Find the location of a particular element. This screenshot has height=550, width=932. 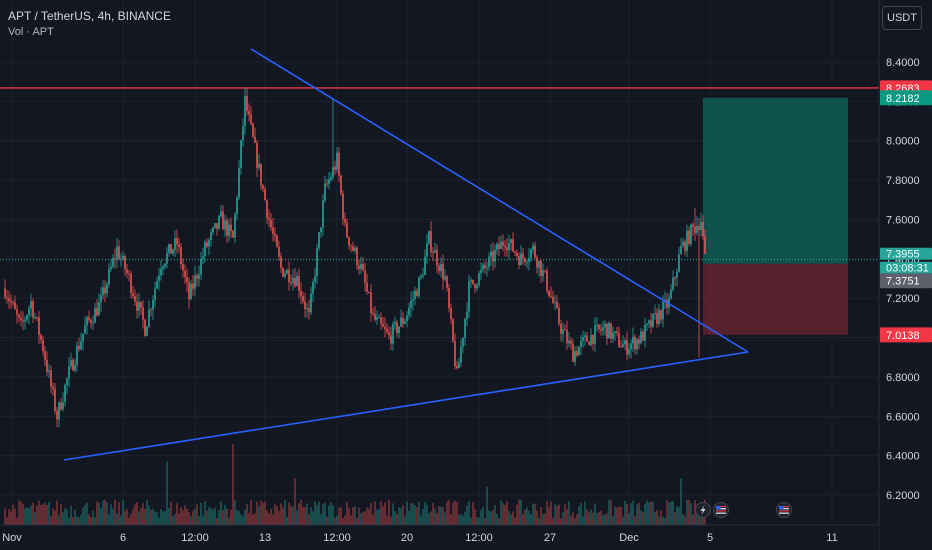

currency-button: USDT is located at coordinates (902, 18).